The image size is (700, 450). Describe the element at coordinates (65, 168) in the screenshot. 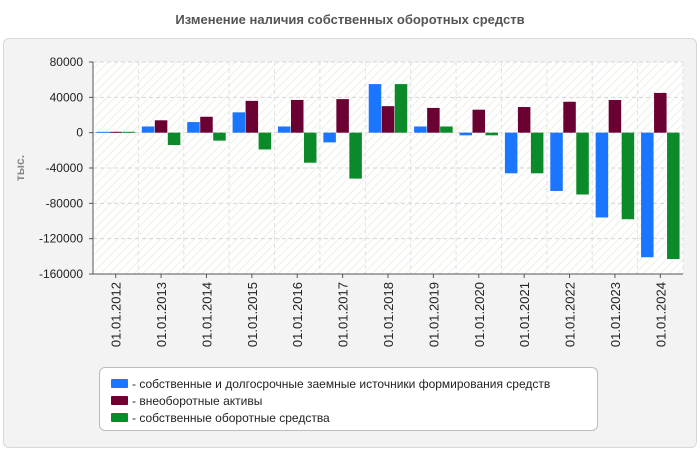

I see `y-tick-label: -40000` at that location.